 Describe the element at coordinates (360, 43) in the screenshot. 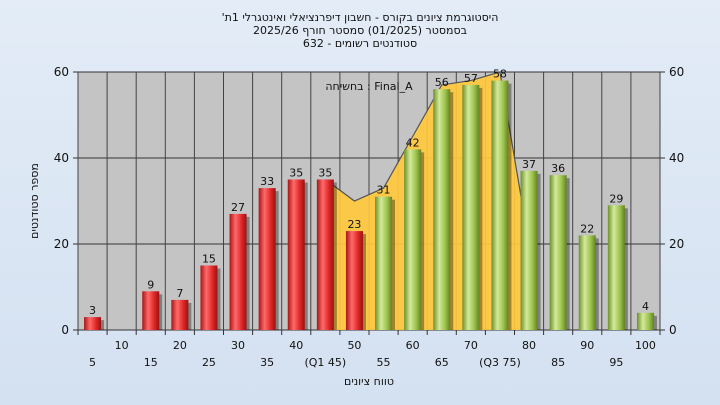

I see `title-line-3: סטודנטים רשומים - 632` at that location.